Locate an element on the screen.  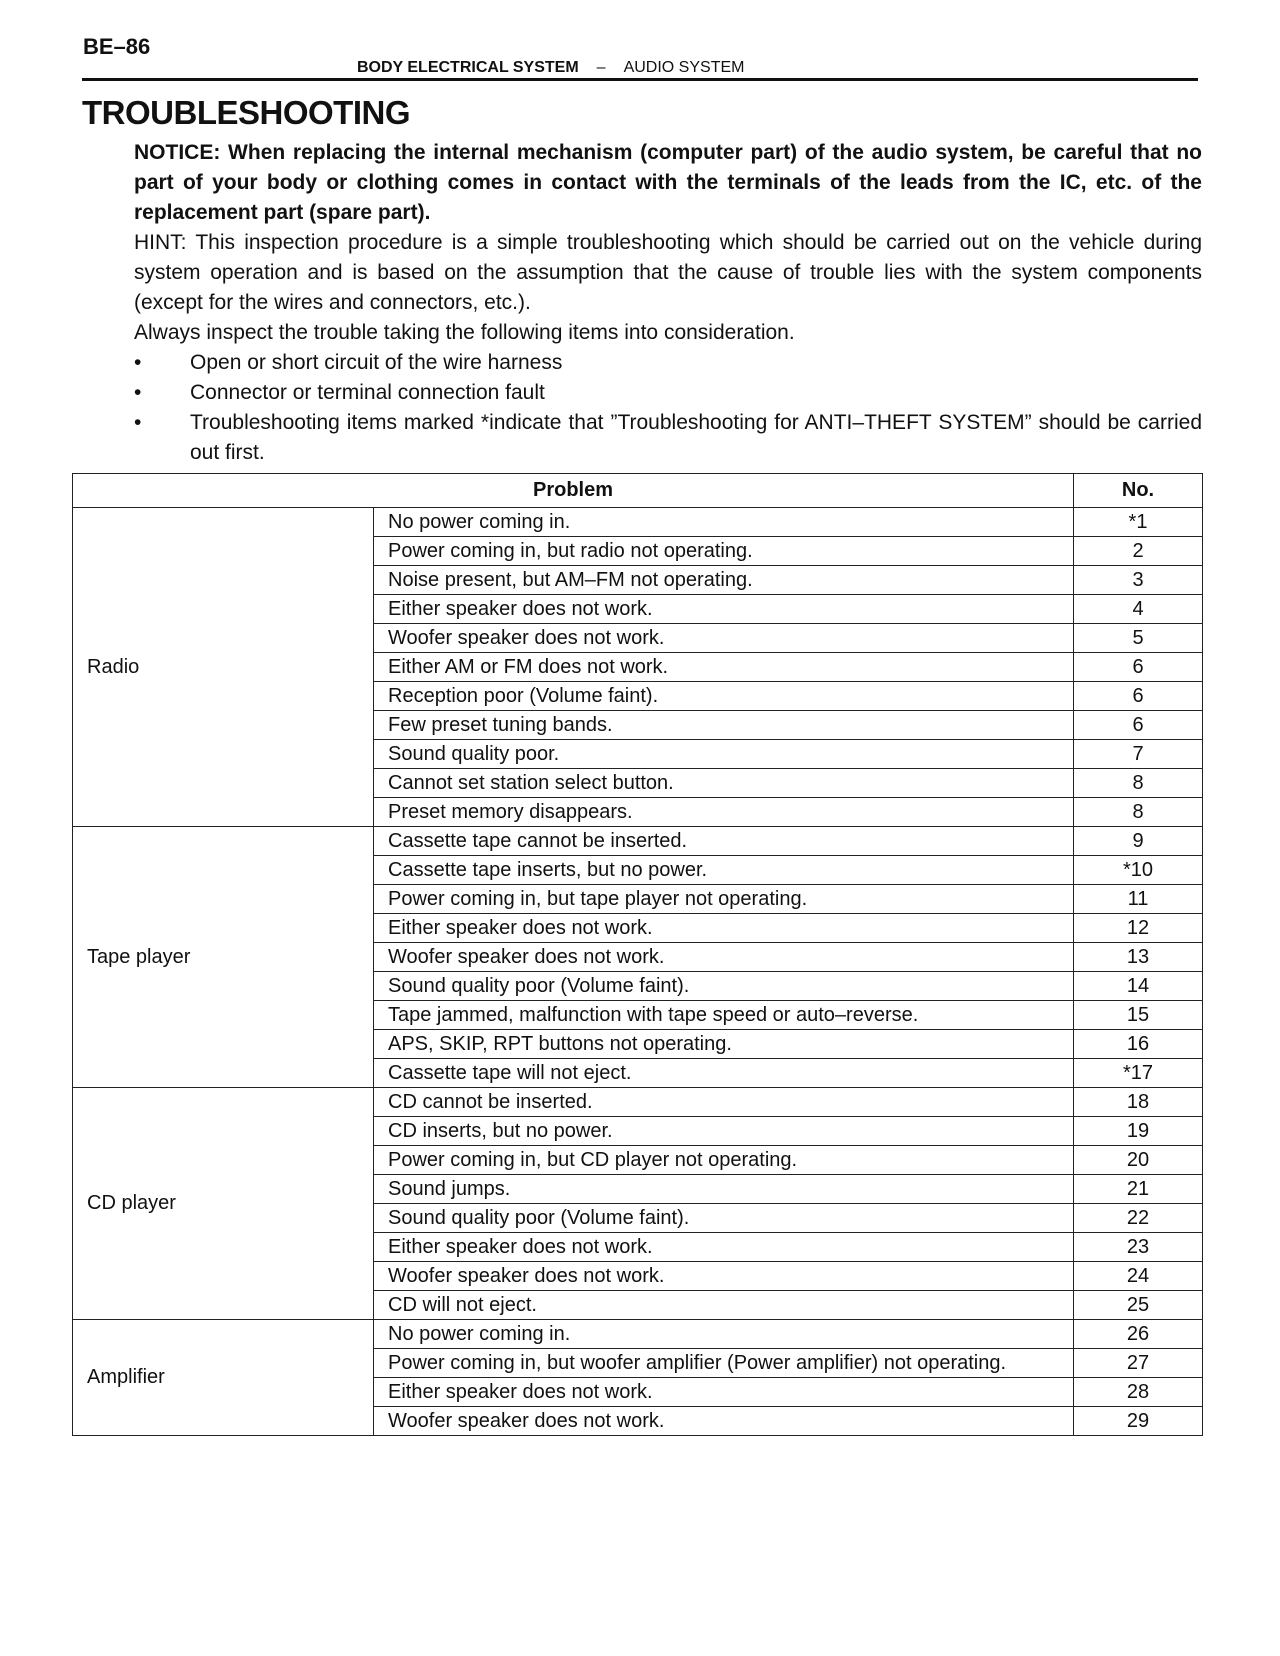
problem-cell: Cassette tape inserts, but no power. is located at coordinates (723, 870).